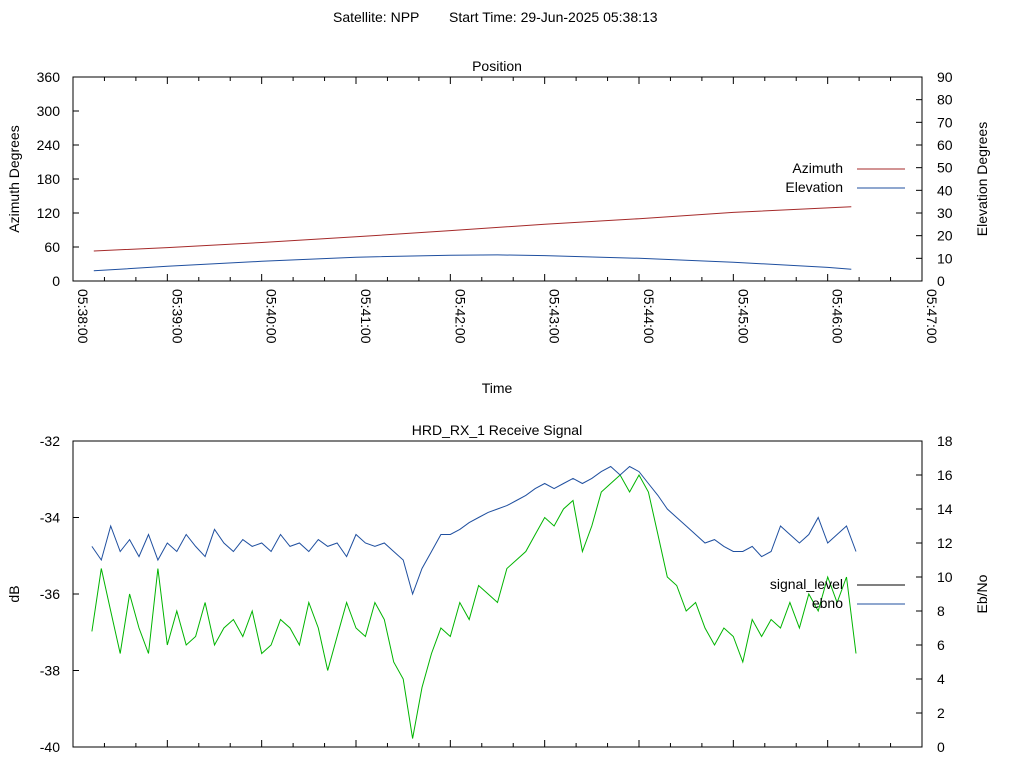 The height and width of the screenshot is (768, 1024). Describe the element at coordinates (14, 178) in the screenshot. I see `azimuth-axis-label: Azimuth Degrees` at that location.